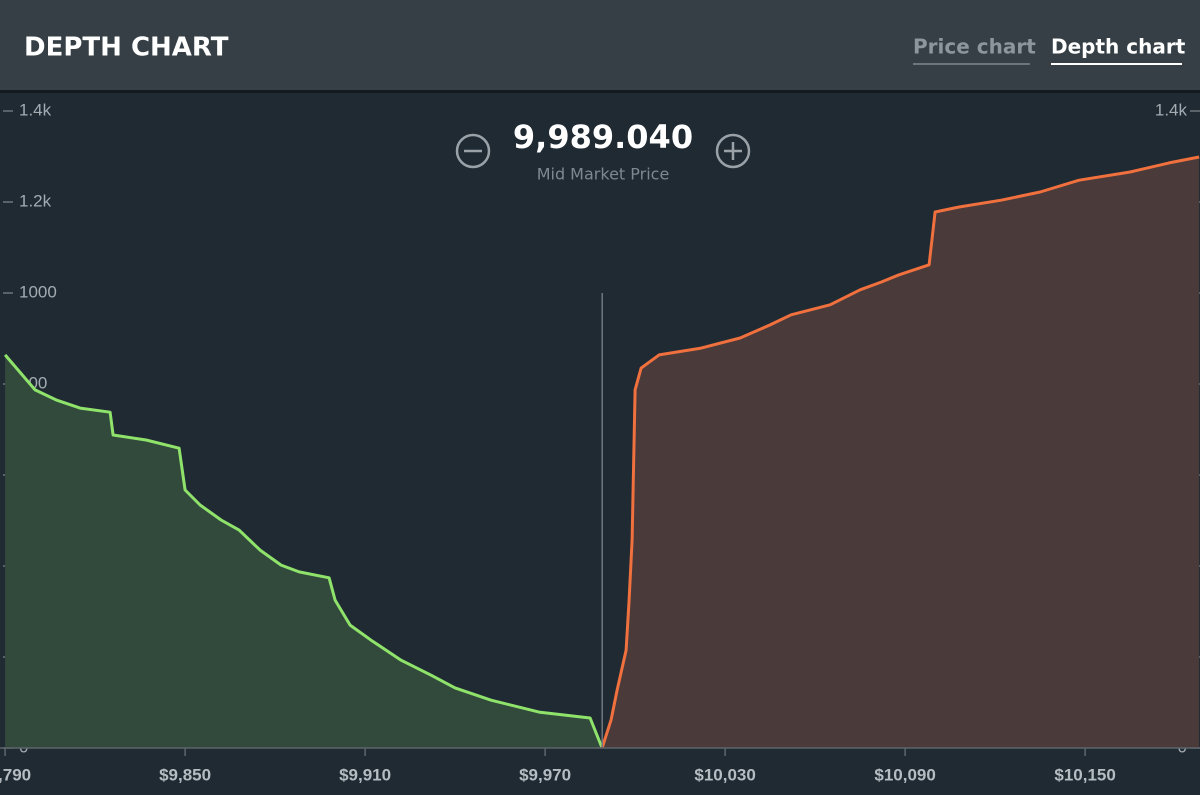 The height and width of the screenshot is (795, 1200). Describe the element at coordinates (1171, 109) in the screenshot. I see `y2-tick-label: 1.4k` at that location.